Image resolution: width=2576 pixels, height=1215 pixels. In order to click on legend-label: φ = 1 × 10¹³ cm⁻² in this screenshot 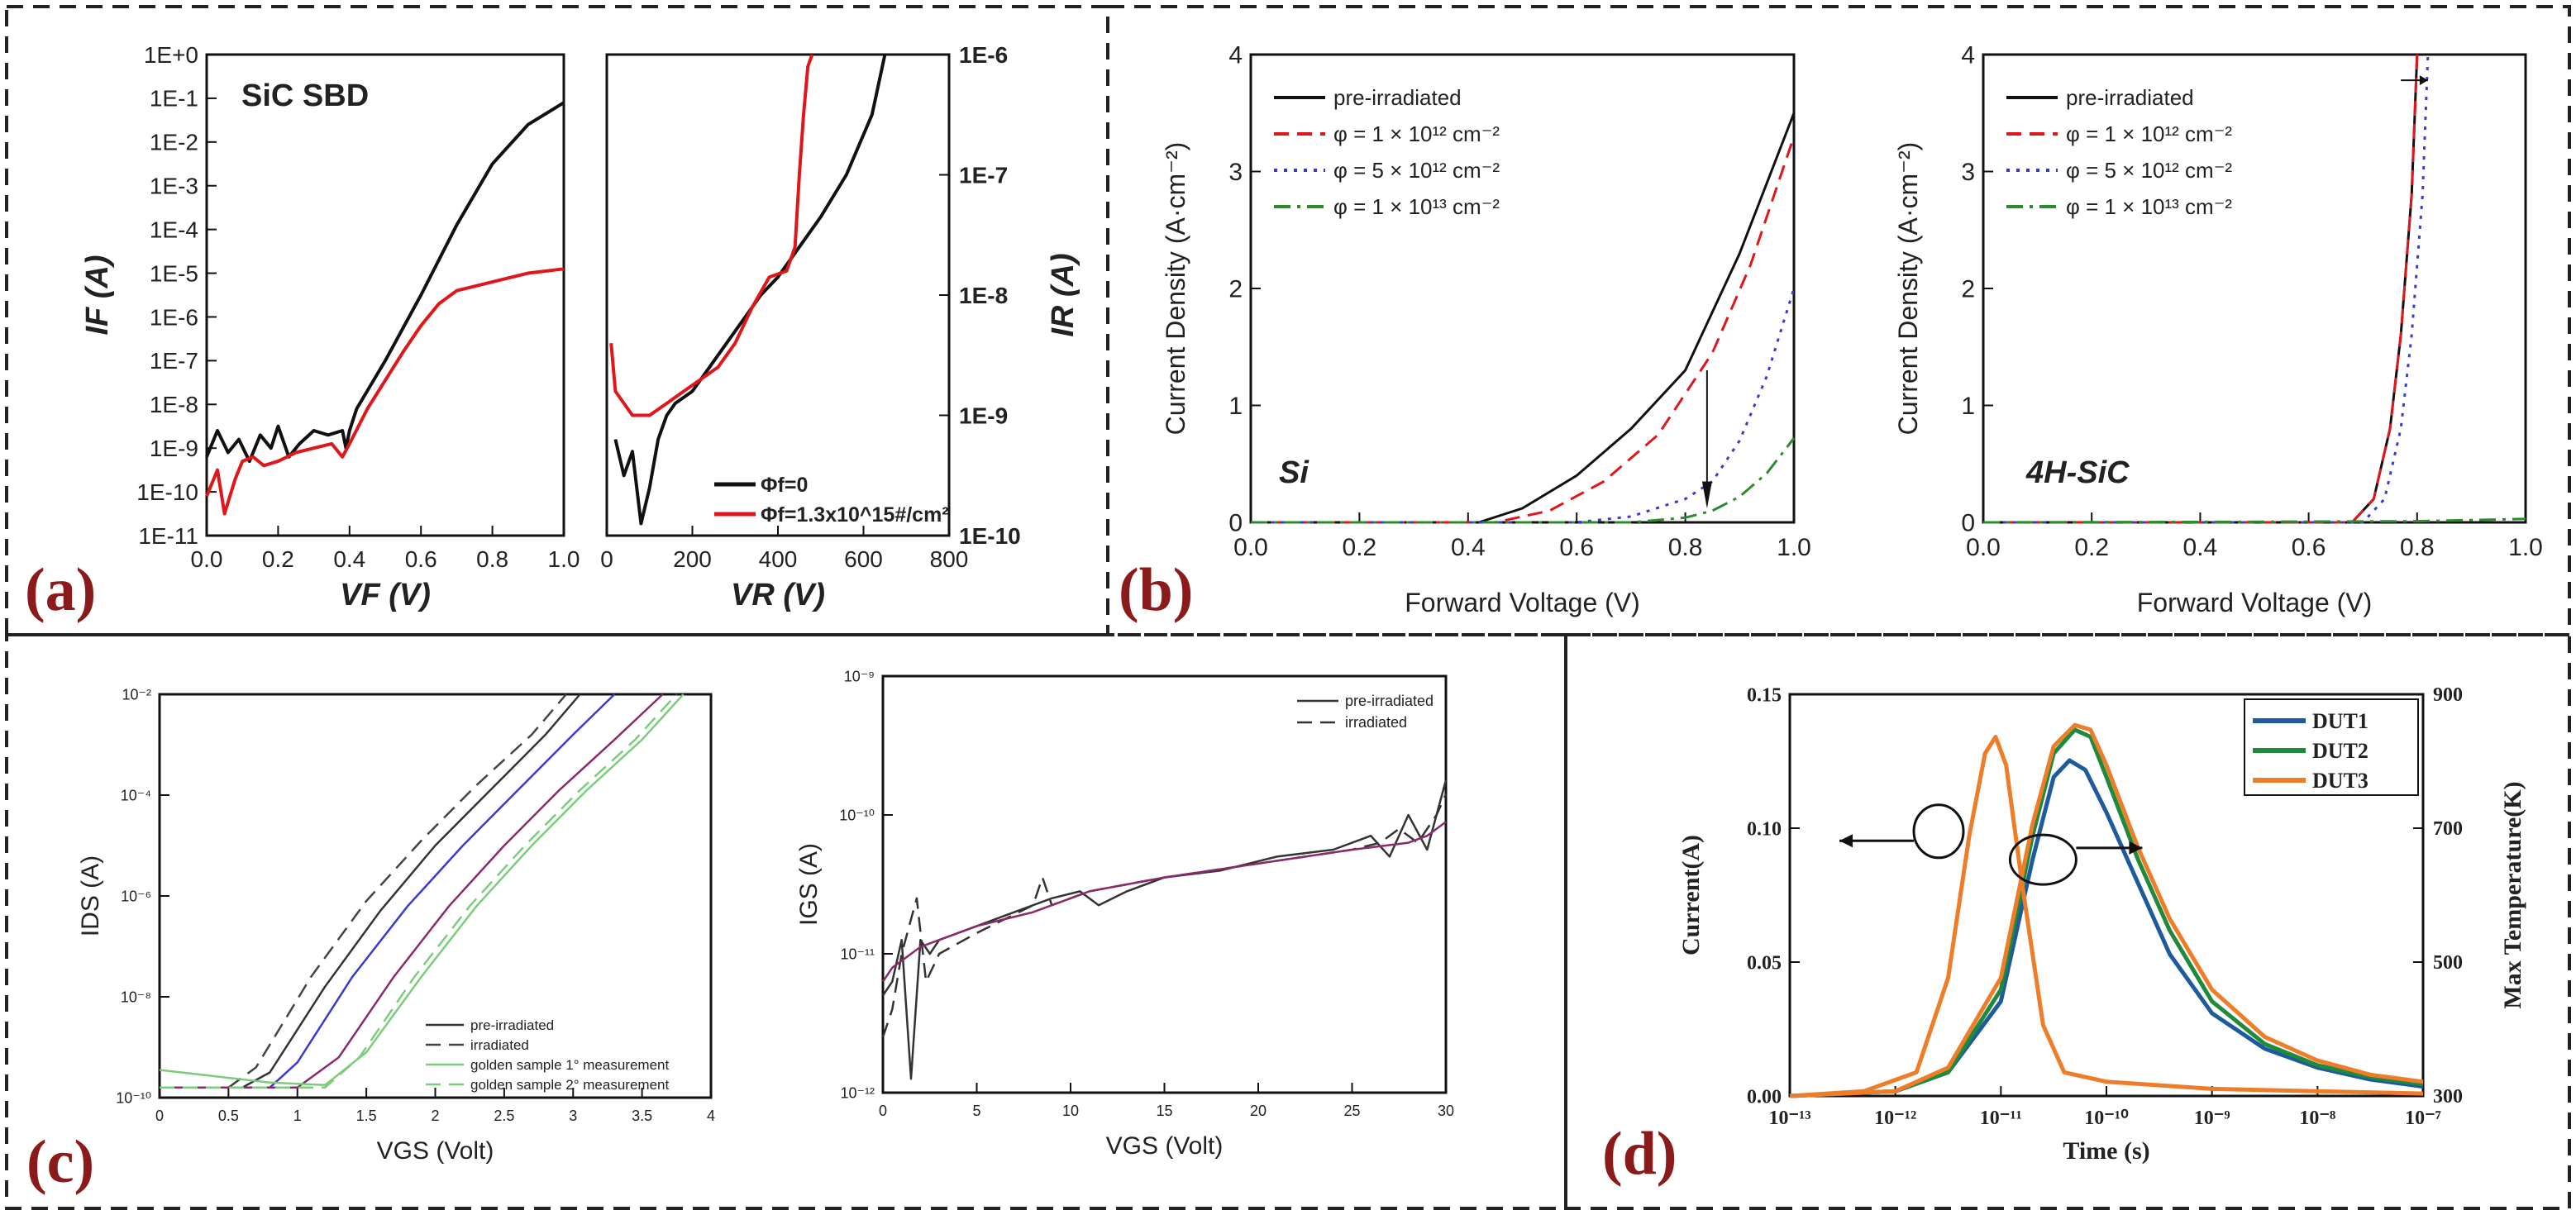, I will do `click(1416, 207)`.